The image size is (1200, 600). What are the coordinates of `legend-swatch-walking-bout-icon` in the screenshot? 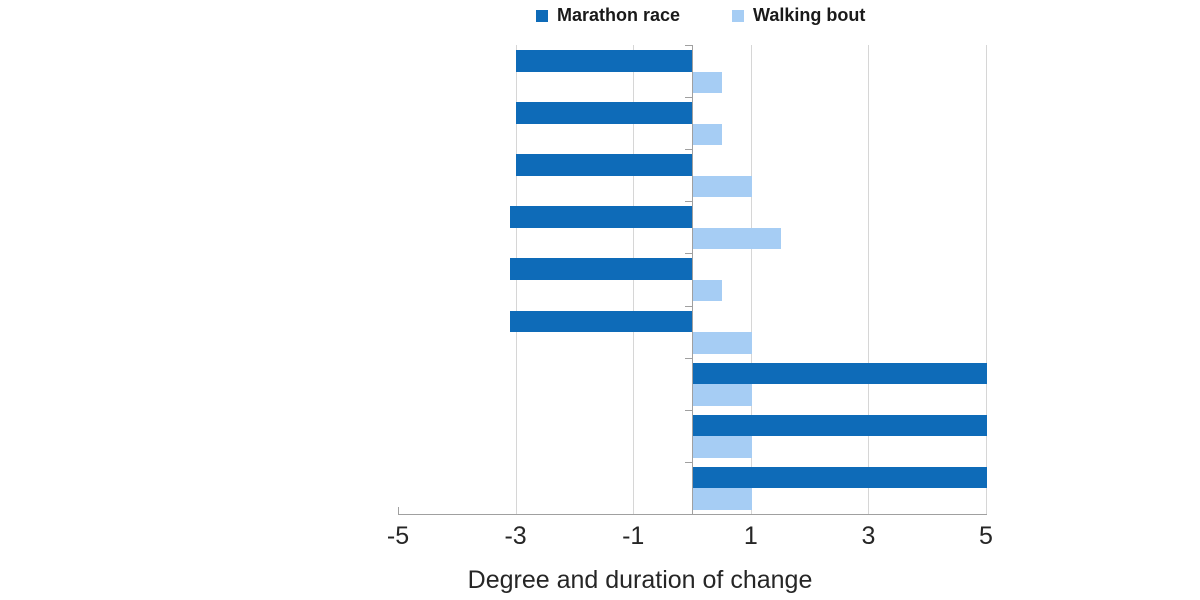 It's located at (738, 15).